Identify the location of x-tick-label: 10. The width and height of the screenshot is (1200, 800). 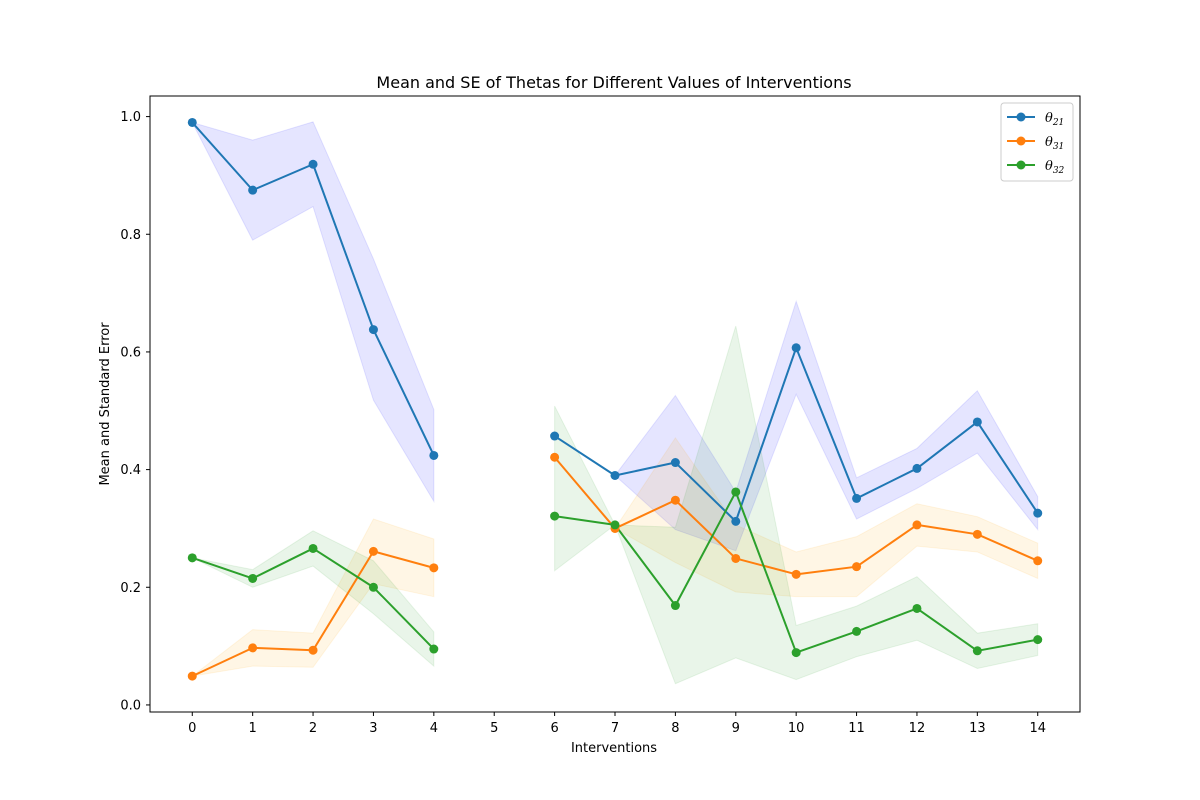
(796, 728).